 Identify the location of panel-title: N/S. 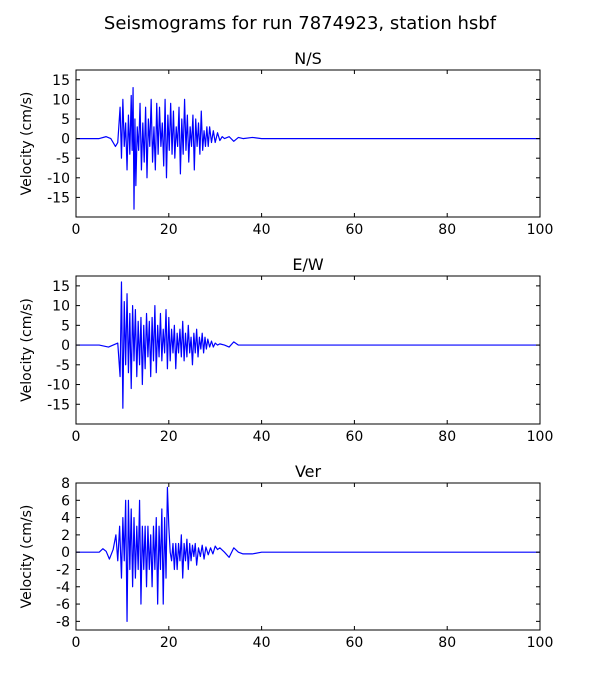
(308, 58).